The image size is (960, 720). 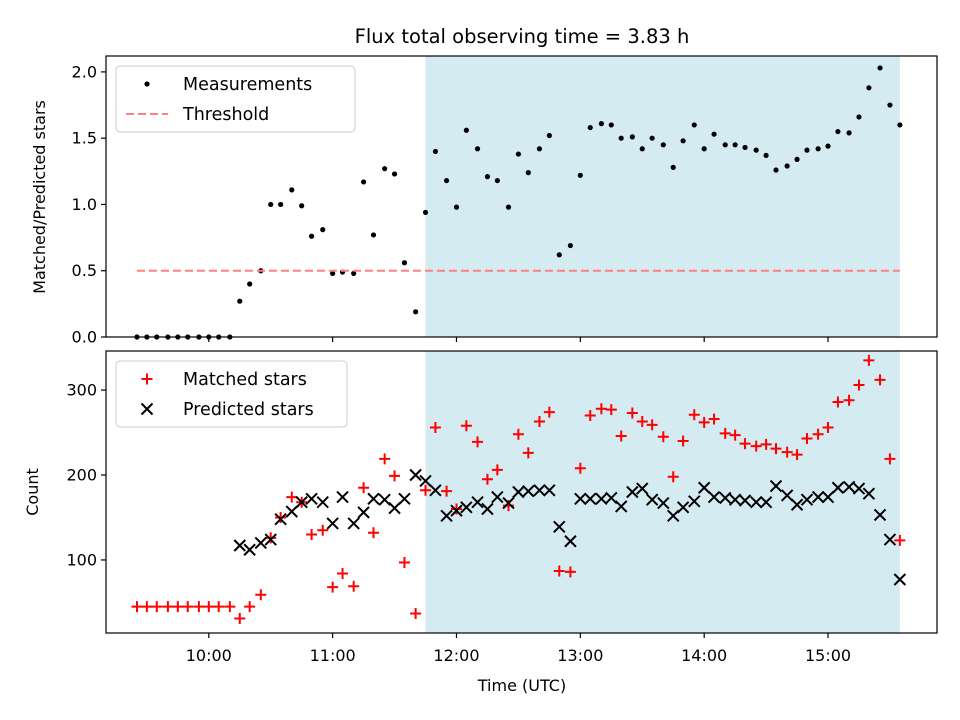 I want to click on top-legend-box, so click(x=235, y=99).